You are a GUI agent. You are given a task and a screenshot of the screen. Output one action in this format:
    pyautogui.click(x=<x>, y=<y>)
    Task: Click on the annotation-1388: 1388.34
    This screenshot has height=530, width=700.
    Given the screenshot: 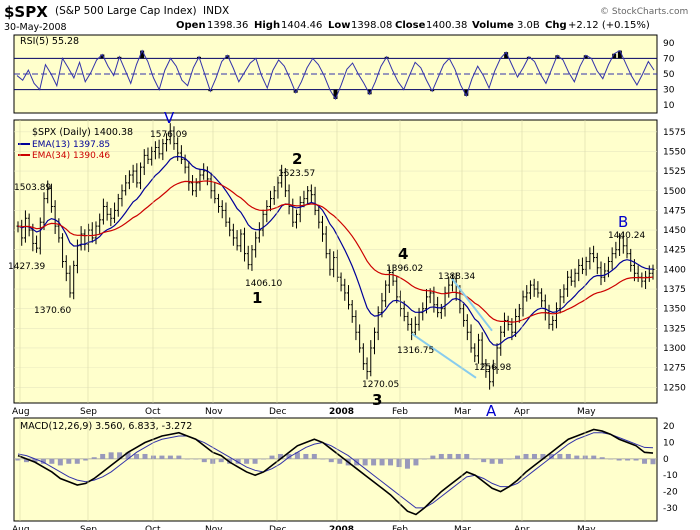 What is the action you would take?
    pyautogui.click(x=456, y=277)
    